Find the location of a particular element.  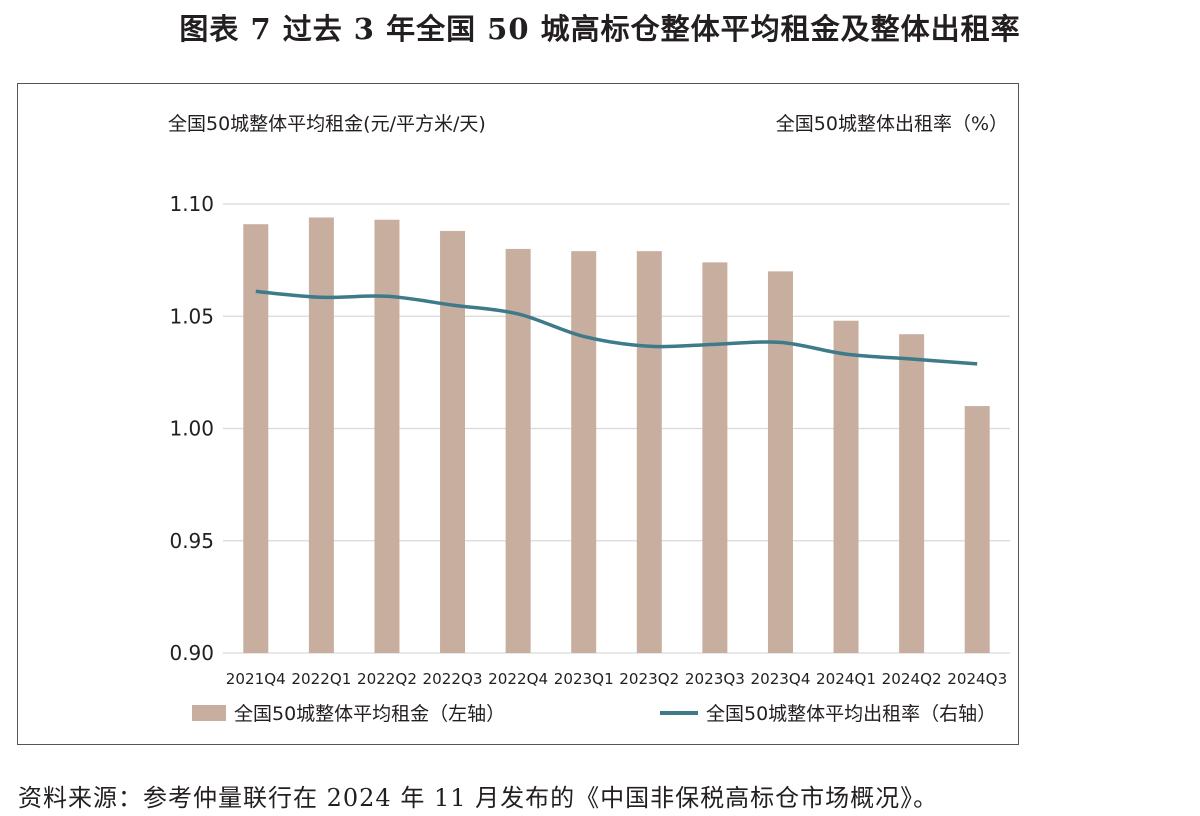

left-axis-title: 全国50城整体平均租金(元/平方米/天) is located at coordinates (327, 124).